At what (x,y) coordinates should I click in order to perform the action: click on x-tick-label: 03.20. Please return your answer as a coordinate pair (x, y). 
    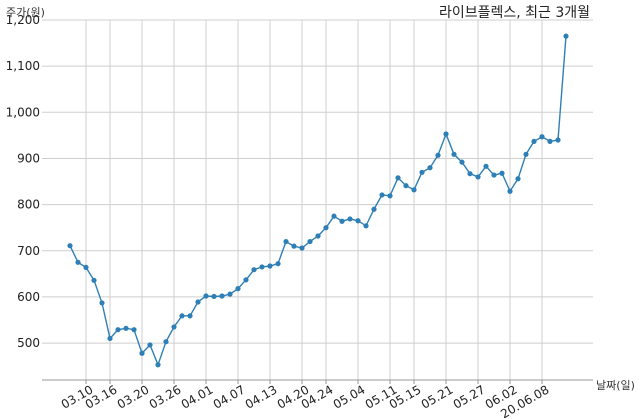
    Looking at the image, I should click on (133, 396).